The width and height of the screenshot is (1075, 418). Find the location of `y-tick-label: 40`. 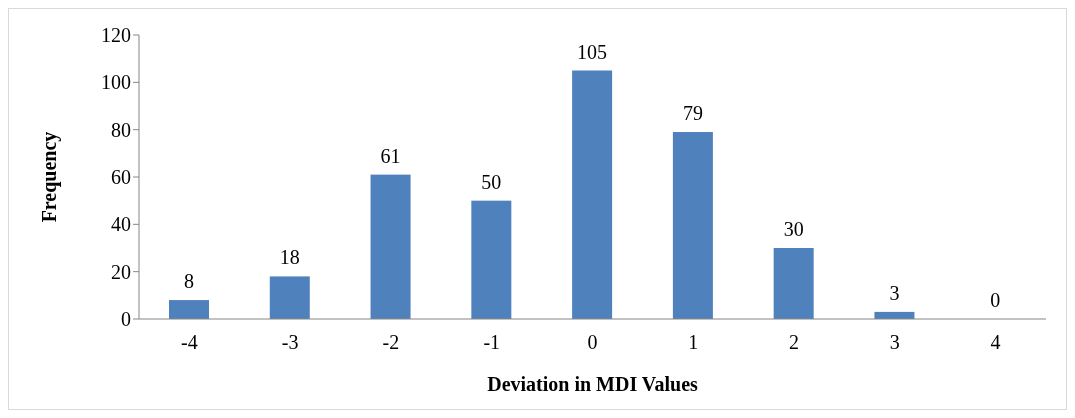

y-tick-label: 40 is located at coordinates (121, 224).